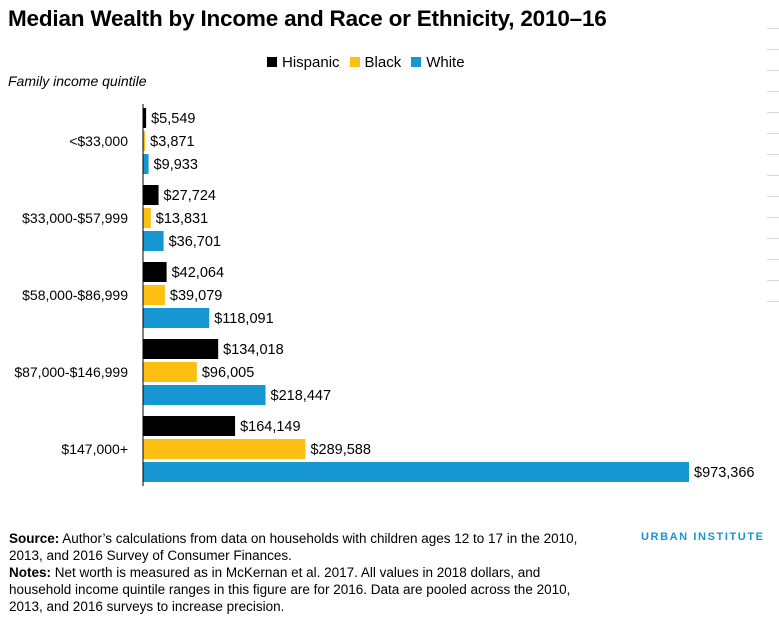 Image resolution: width=779 pixels, height=631 pixels. Describe the element at coordinates (773, 175) in the screenshot. I see `decorative-ticks` at that location.